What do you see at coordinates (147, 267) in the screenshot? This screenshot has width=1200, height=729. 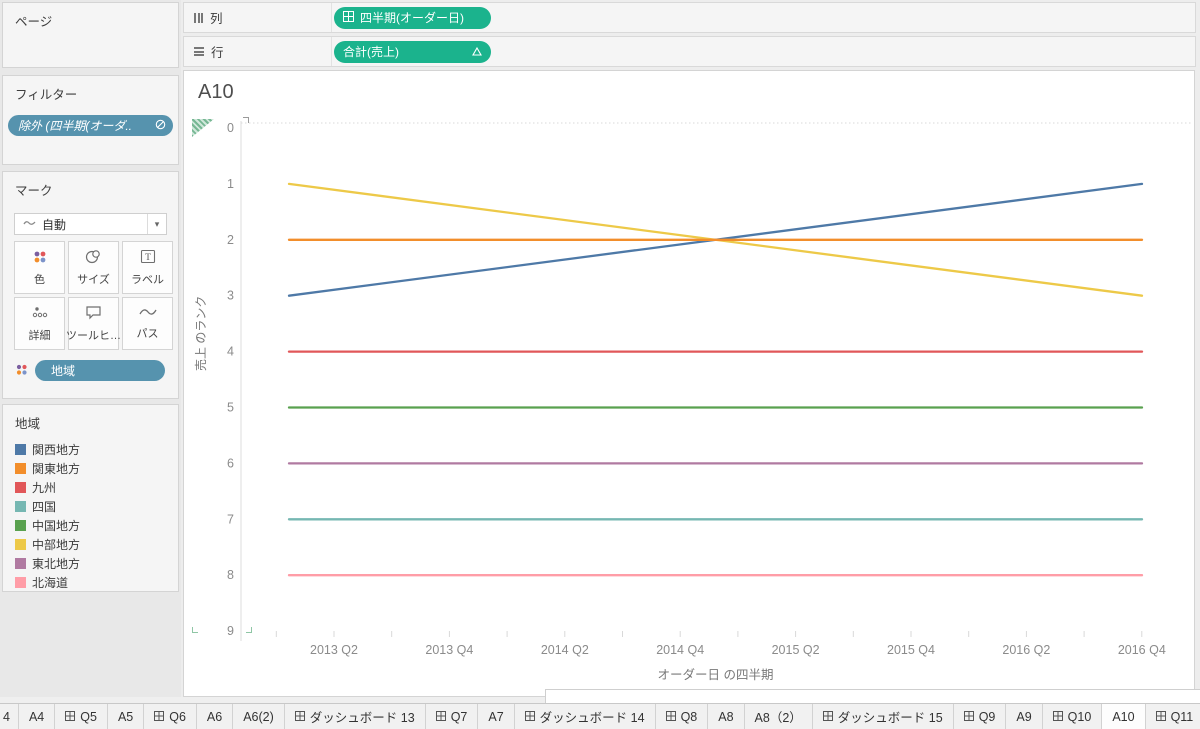 I see `mark-button-label: T ラベル` at bounding box center [147, 267].